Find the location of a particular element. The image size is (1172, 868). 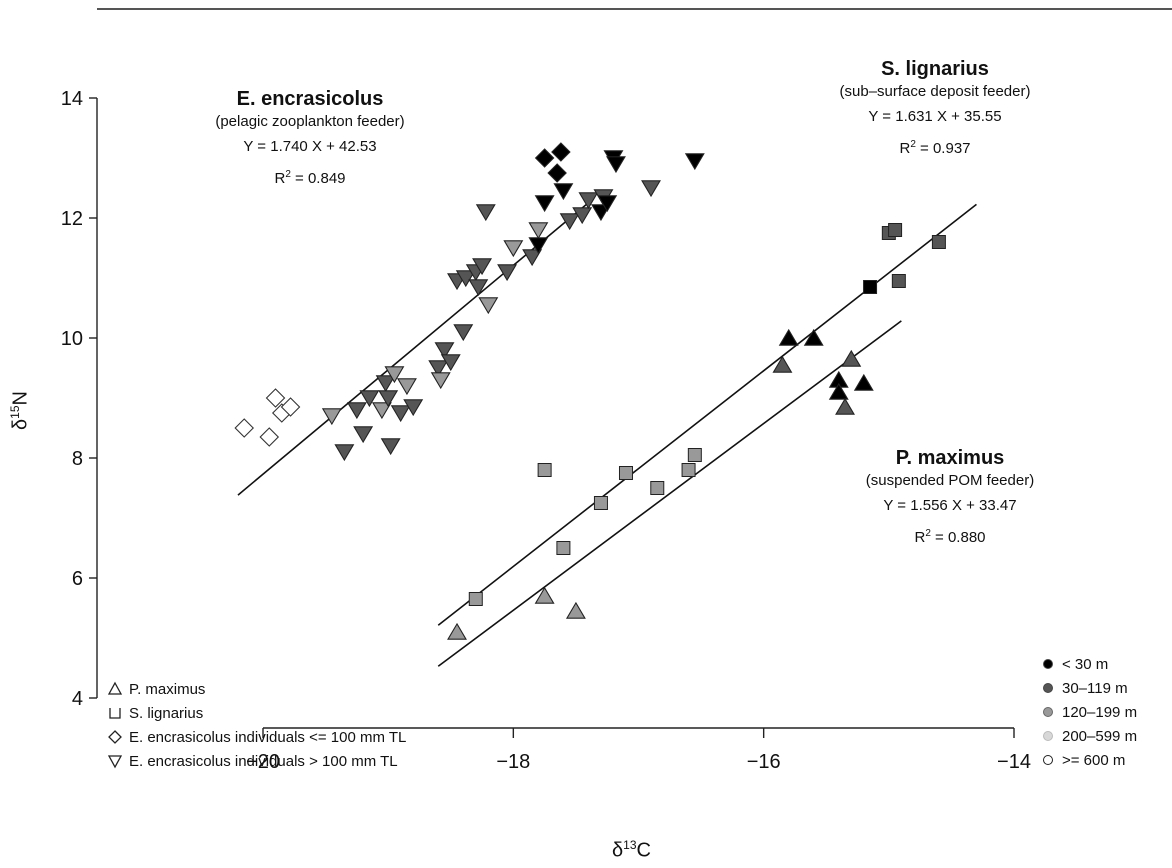

legend-item: 120–199 m is located at coordinates (1088, 712).